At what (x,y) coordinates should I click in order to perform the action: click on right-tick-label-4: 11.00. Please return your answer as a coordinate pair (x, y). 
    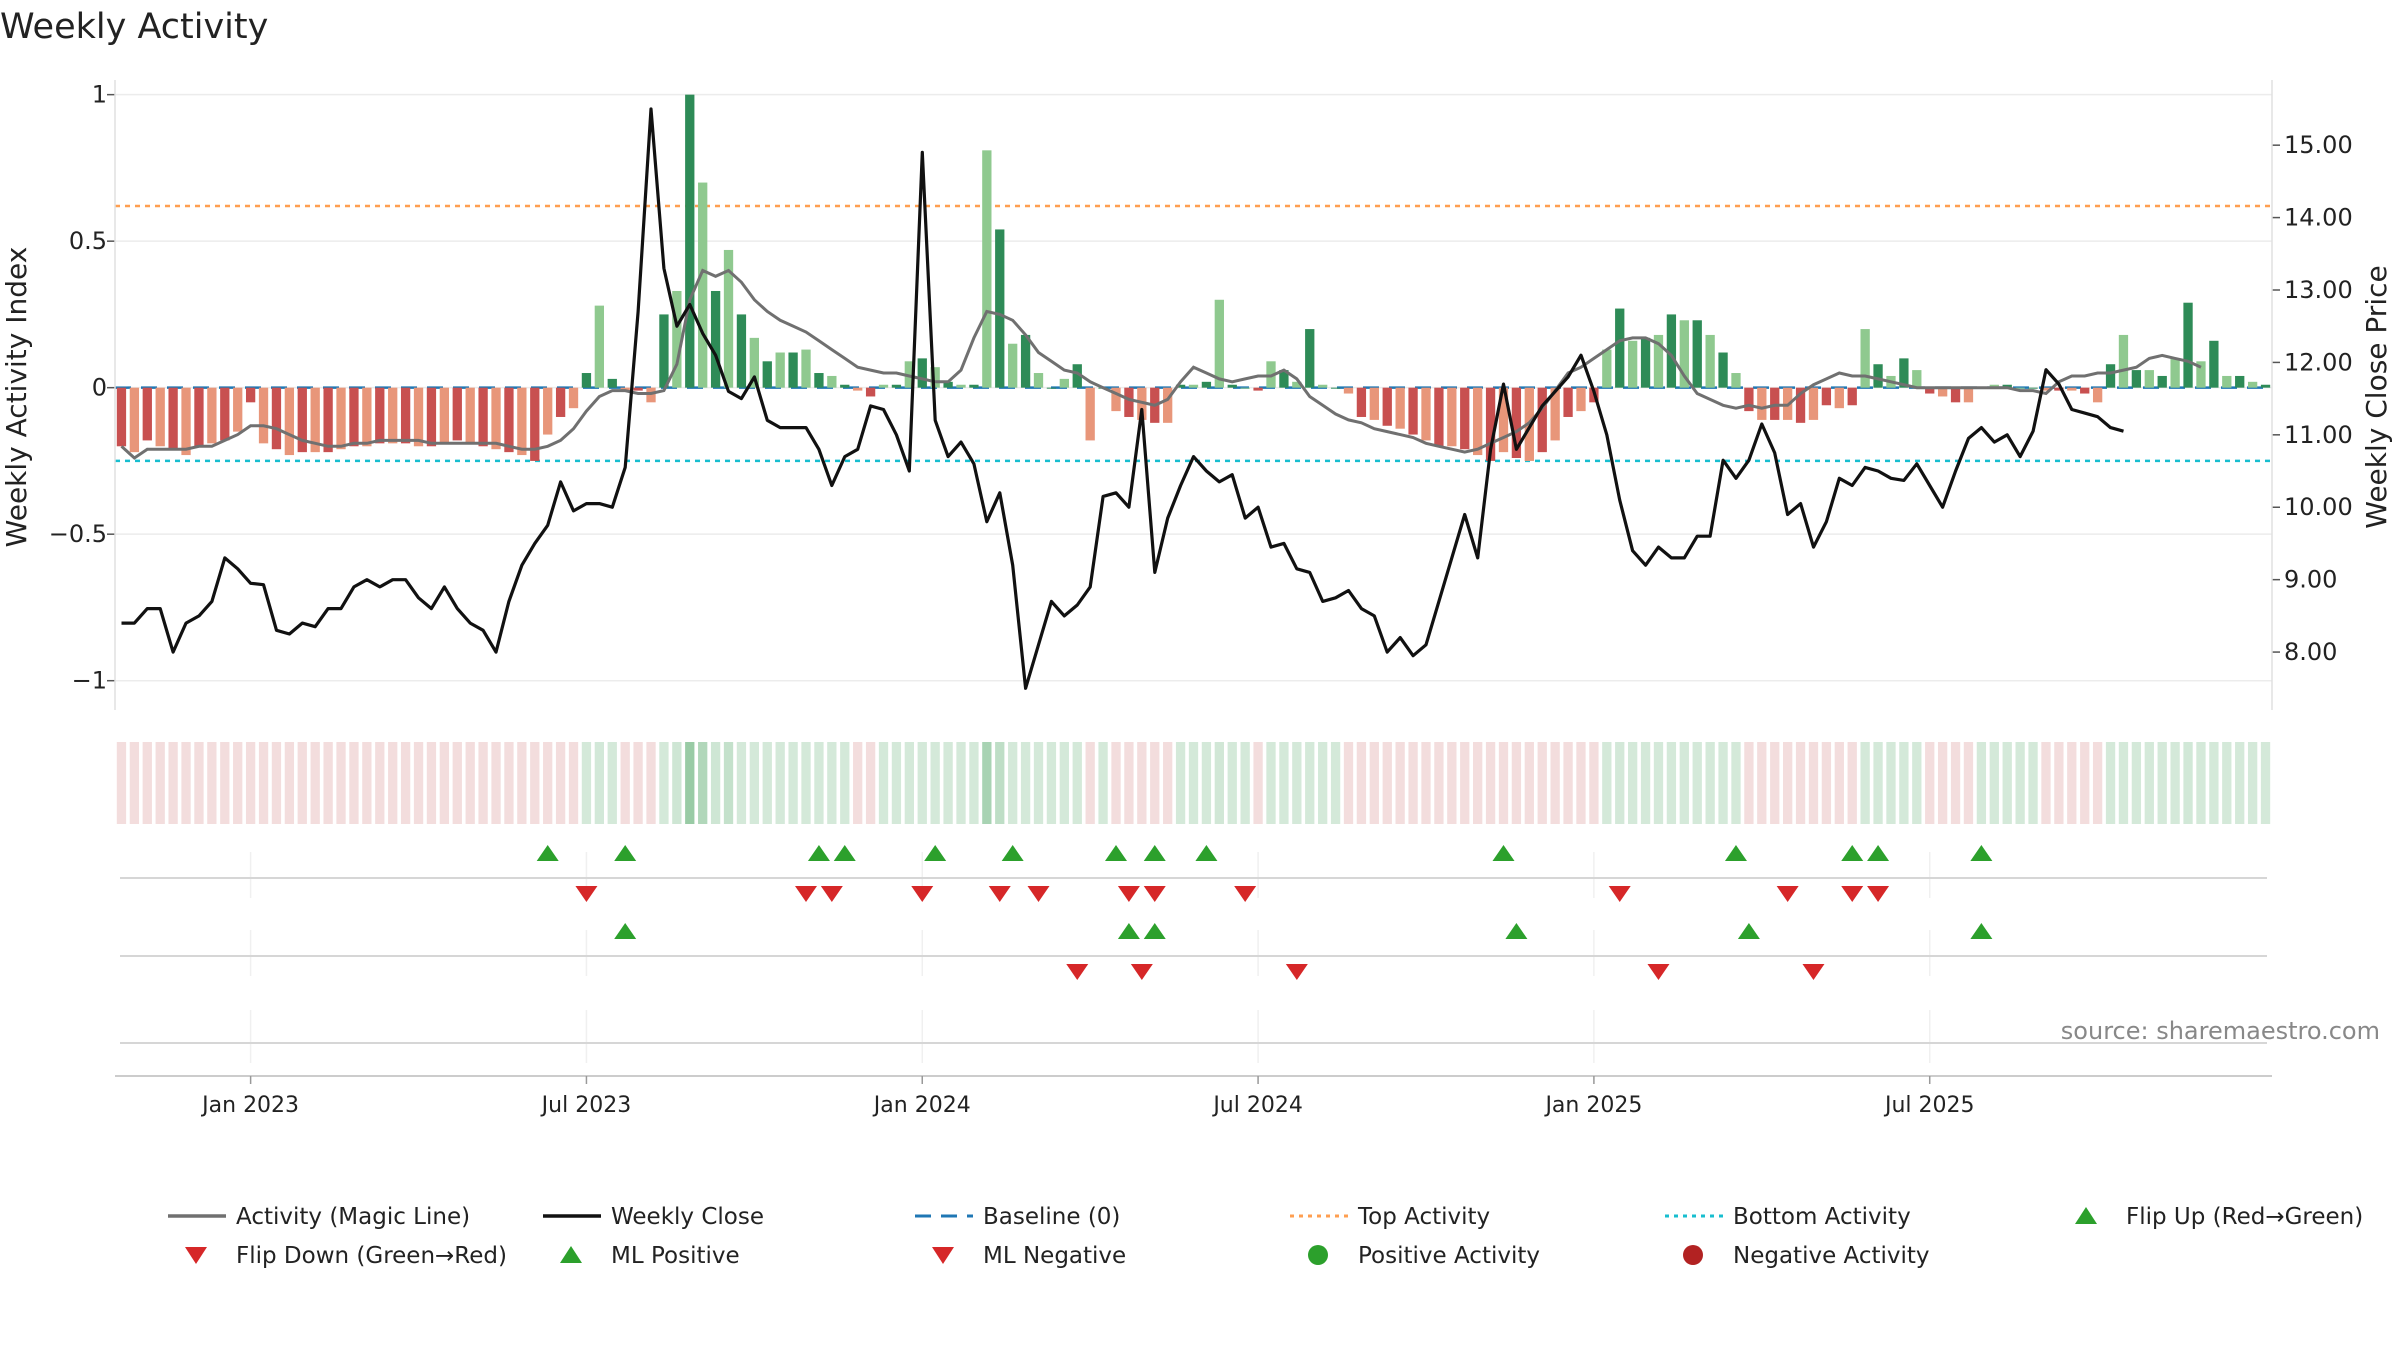
    Looking at the image, I should click on (2318, 435).